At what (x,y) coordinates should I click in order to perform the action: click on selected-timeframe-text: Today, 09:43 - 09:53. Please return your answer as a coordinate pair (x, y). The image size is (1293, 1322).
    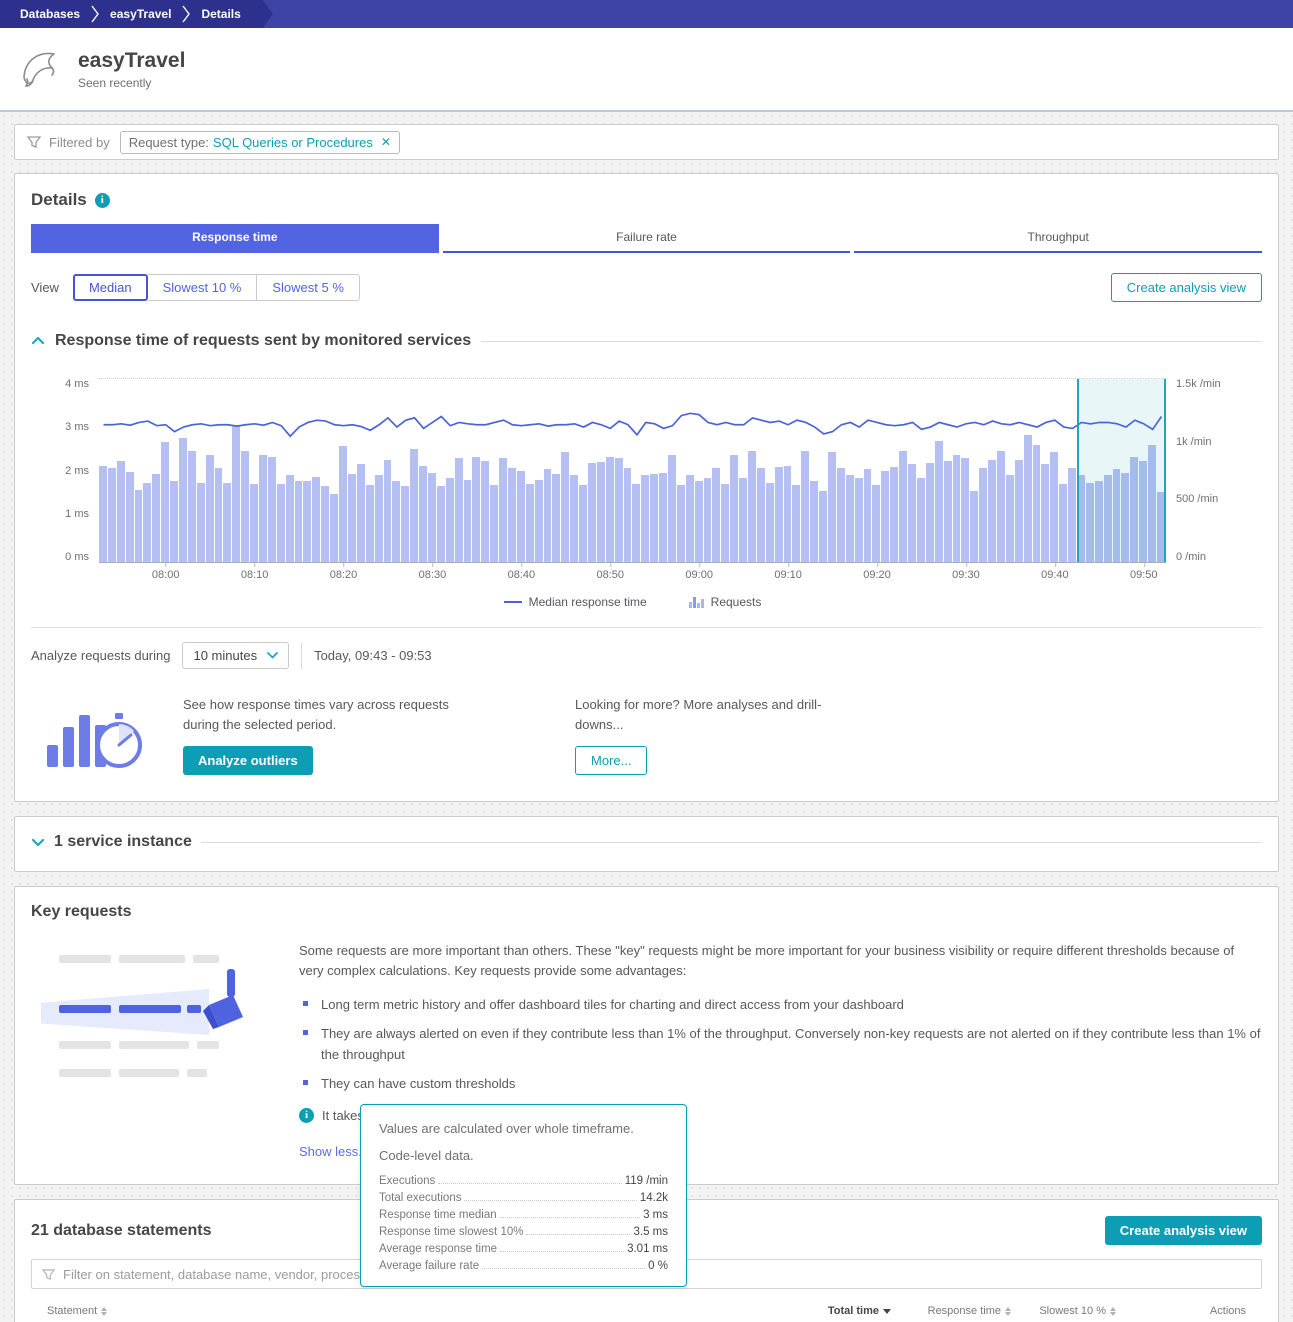
    Looking at the image, I should click on (373, 655).